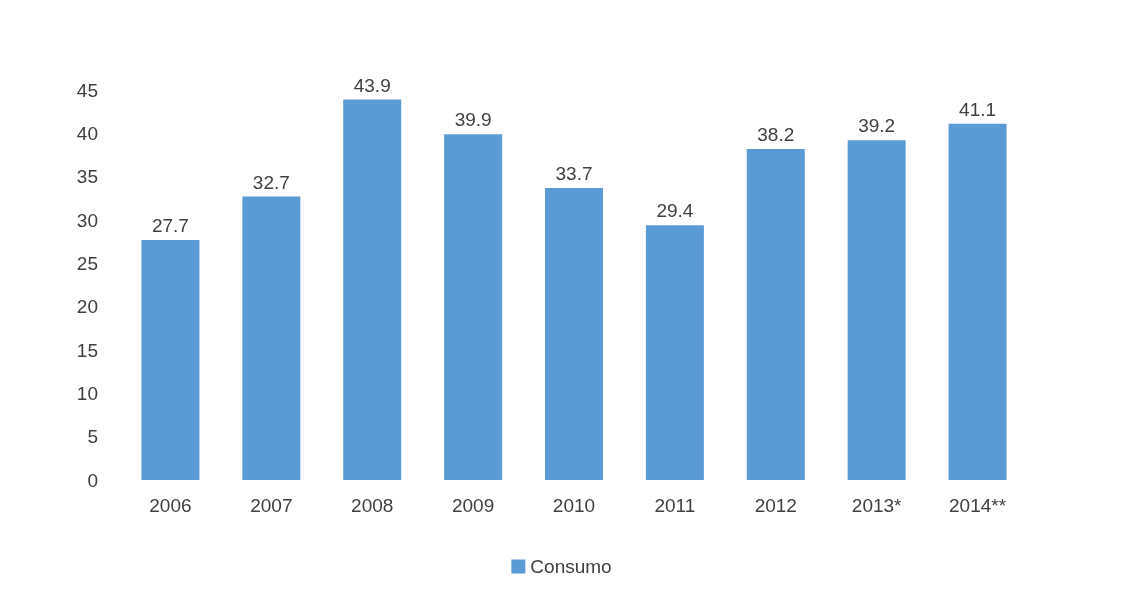 The width and height of the screenshot is (1123, 599). Describe the element at coordinates (978, 109) in the screenshot. I see `data-label: 41.1` at that location.